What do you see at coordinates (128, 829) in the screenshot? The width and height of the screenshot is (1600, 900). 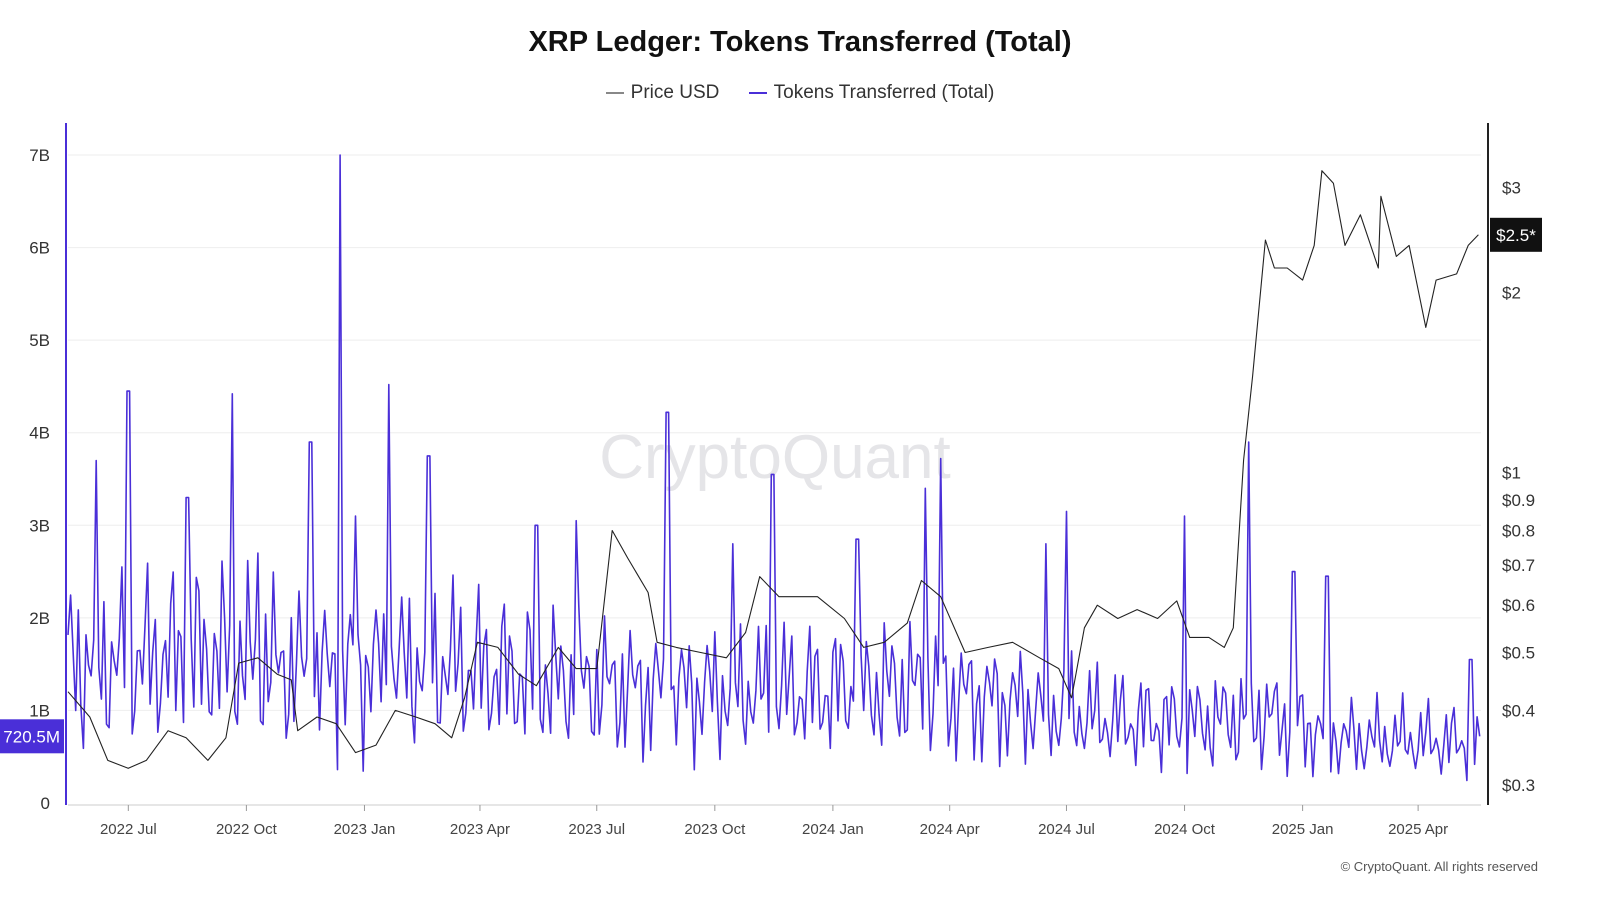 I see `x-tick-label: 2022 Jul` at bounding box center [128, 829].